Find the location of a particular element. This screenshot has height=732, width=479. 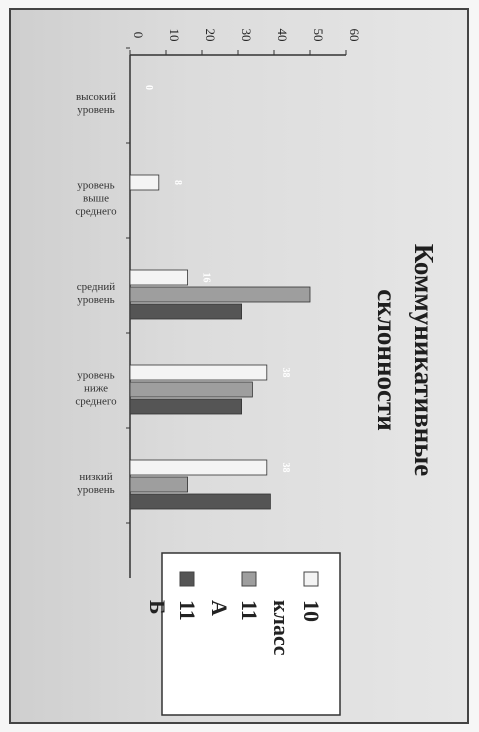

data-label: 16 is located at coordinates (206, 278).